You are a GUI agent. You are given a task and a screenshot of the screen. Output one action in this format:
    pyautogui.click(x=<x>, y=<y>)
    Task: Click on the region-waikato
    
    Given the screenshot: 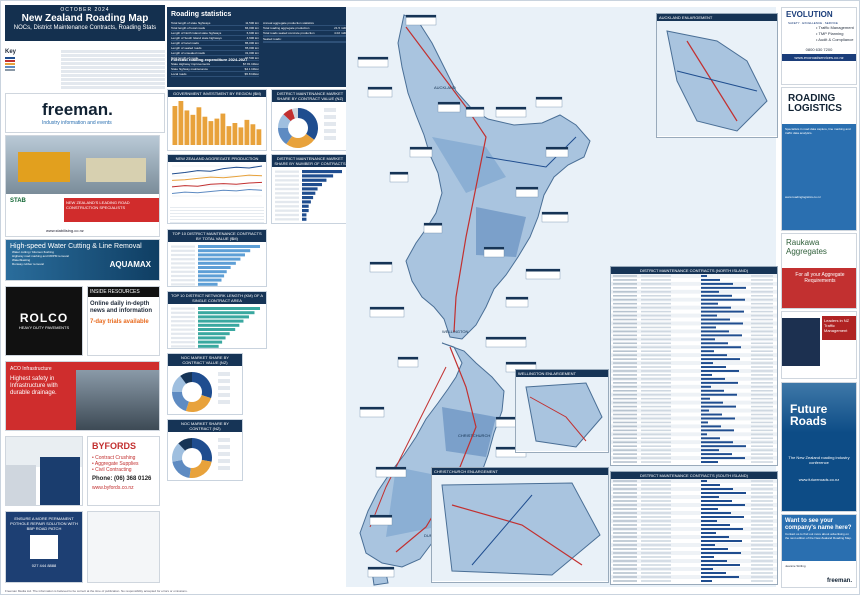 What is the action you would take?
    pyautogui.click(x=469, y=165)
    